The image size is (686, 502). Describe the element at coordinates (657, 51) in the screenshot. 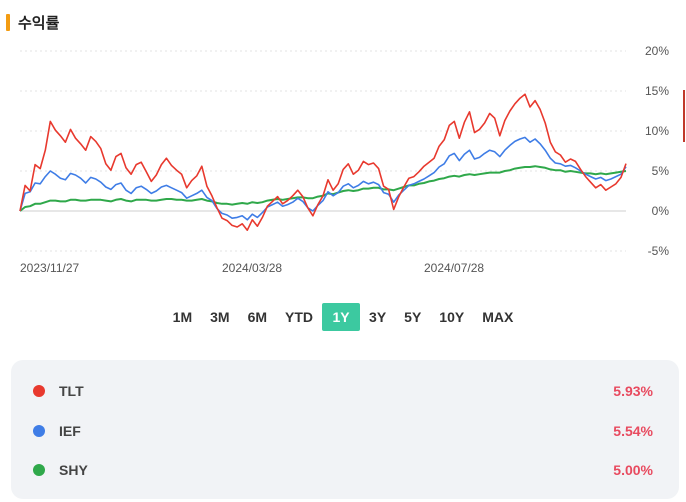

I see `y-tick-label: 20%` at that location.